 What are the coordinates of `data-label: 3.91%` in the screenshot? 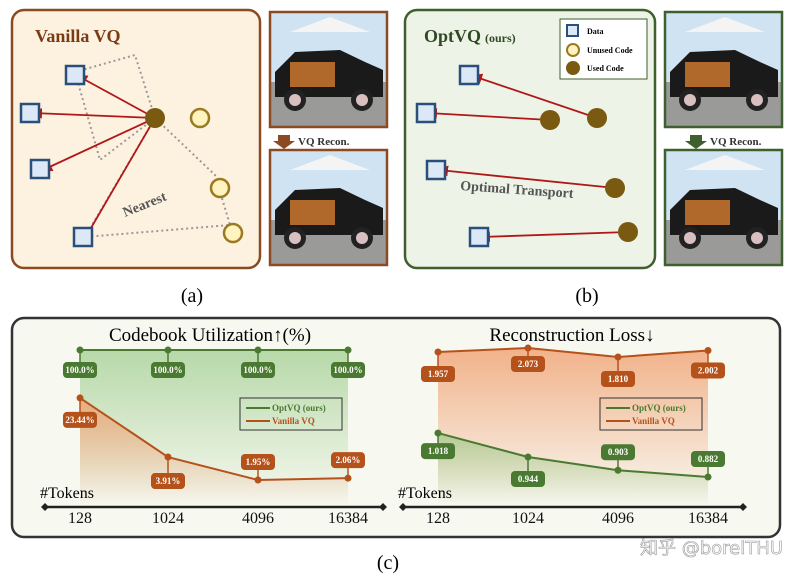 It's located at (168, 481).